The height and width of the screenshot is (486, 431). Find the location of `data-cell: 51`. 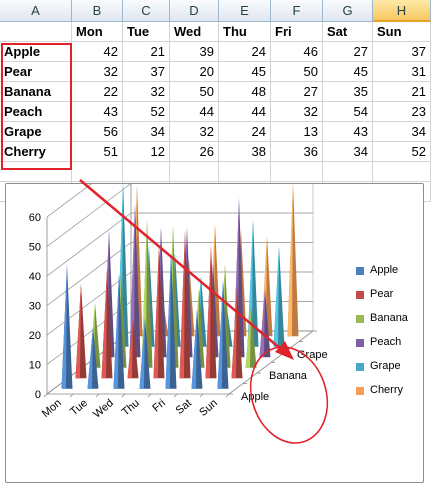

data-cell: 51 is located at coordinates (97, 152).